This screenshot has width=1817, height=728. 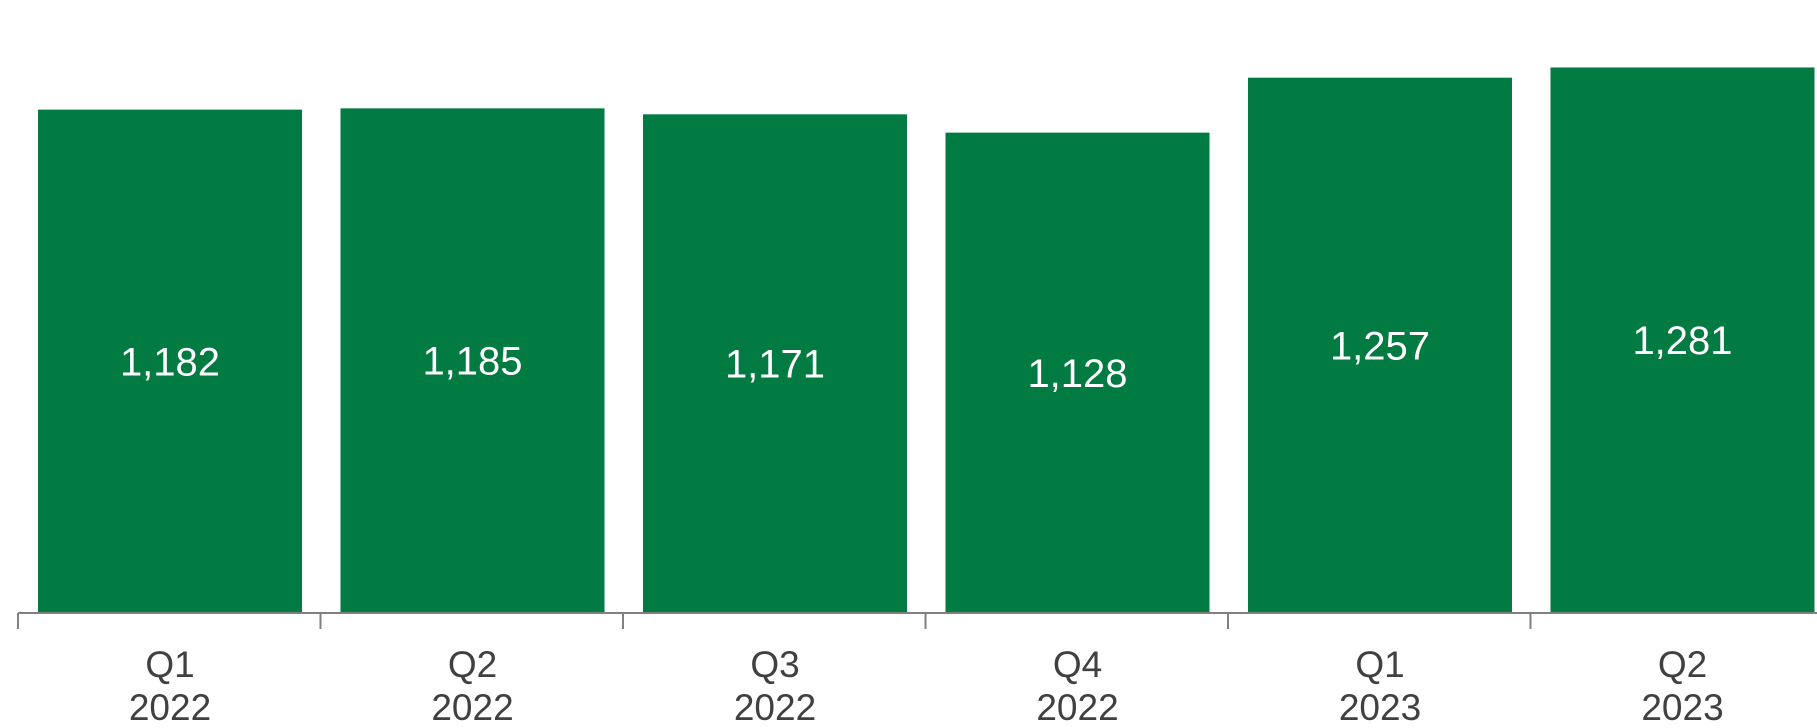 I want to click on bar-value-label: 1,171, so click(x=775, y=365).